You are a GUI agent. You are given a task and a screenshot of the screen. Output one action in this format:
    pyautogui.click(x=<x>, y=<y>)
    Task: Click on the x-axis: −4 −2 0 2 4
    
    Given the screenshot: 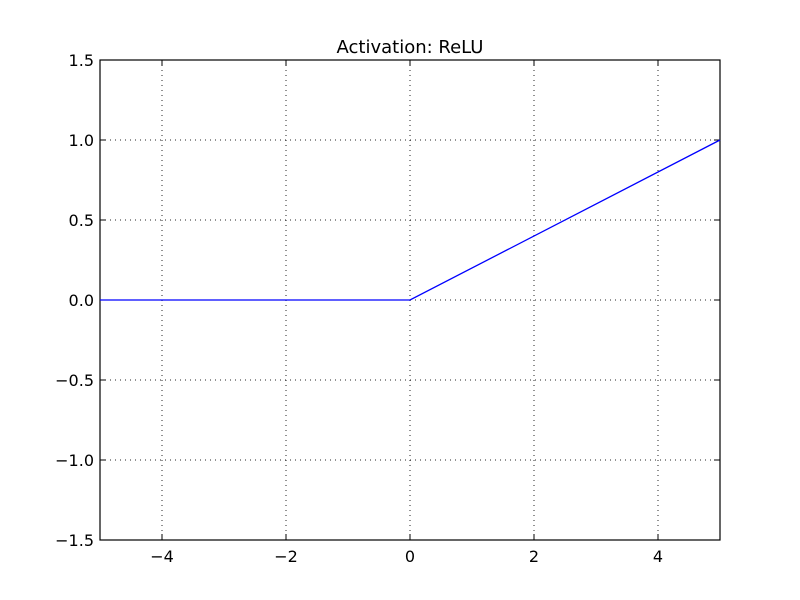 What is the action you would take?
    pyautogui.click(x=406, y=556)
    